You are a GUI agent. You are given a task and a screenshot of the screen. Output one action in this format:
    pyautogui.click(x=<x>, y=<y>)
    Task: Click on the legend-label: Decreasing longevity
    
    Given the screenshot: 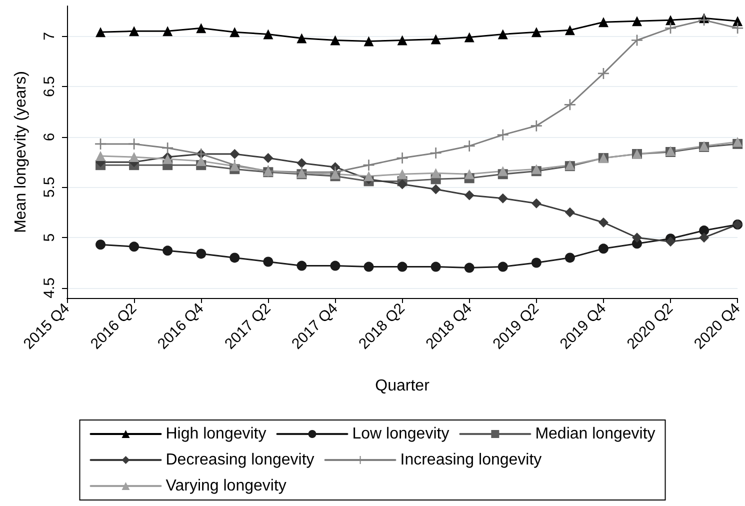 What is the action you would take?
    pyautogui.click(x=240, y=460)
    